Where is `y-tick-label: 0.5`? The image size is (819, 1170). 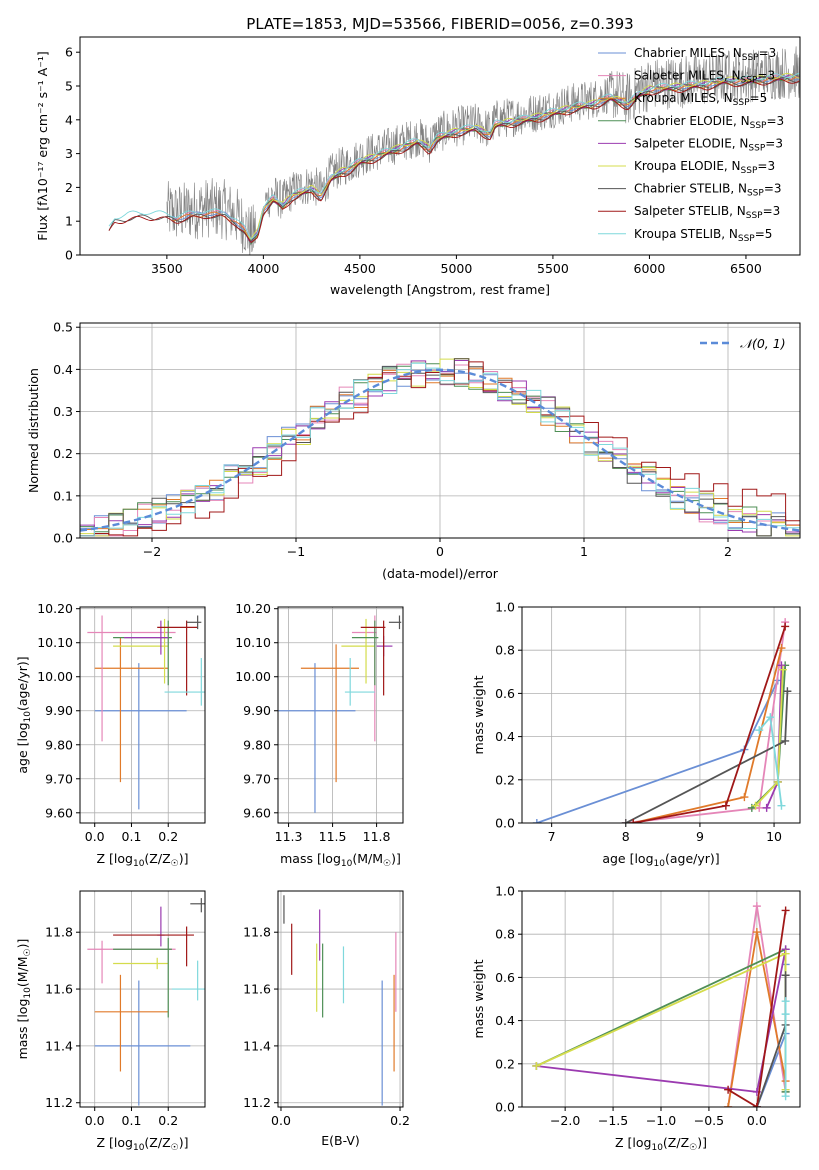 y-tick-label: 0.5 is located at coordinates (63, 327).